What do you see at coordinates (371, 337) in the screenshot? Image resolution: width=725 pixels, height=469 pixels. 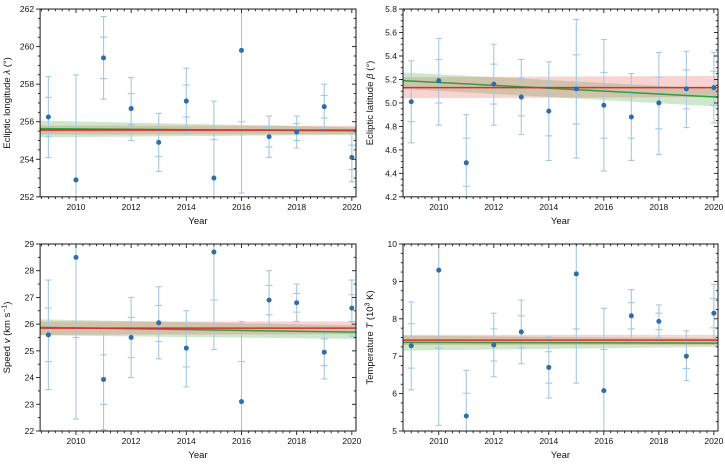 I see `y-axis-label: Temperature T (103 K)` at bounding box center [371, 337].